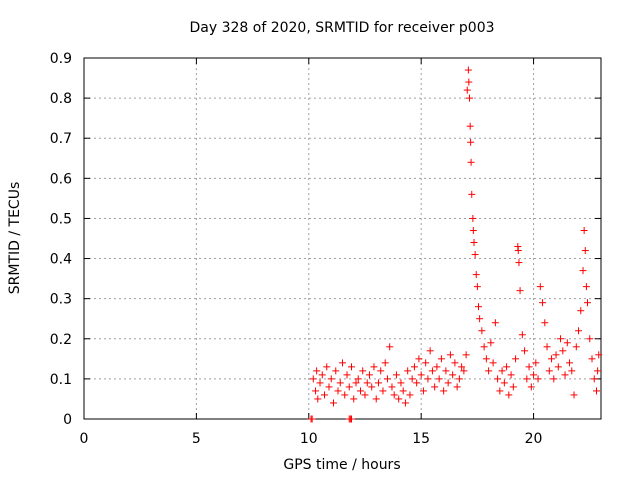 The image size is (640, 480). Describe the element at coordinates (61, 380) in the screenshot. I see `y-tick-label: 0.1` at that location.